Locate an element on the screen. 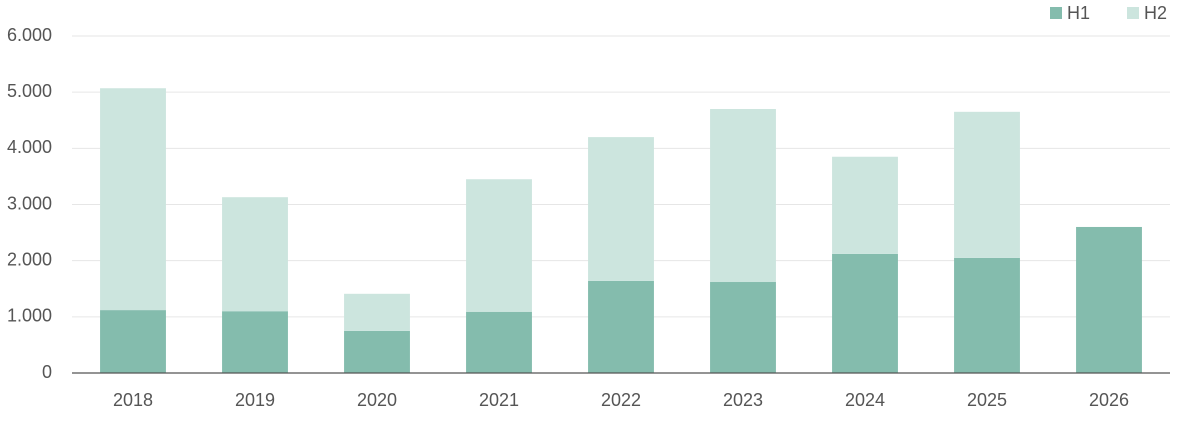 The height and width of the screenshot is (439, 1200). x-tick-label: 2024 is located at coordinates (865, 400).